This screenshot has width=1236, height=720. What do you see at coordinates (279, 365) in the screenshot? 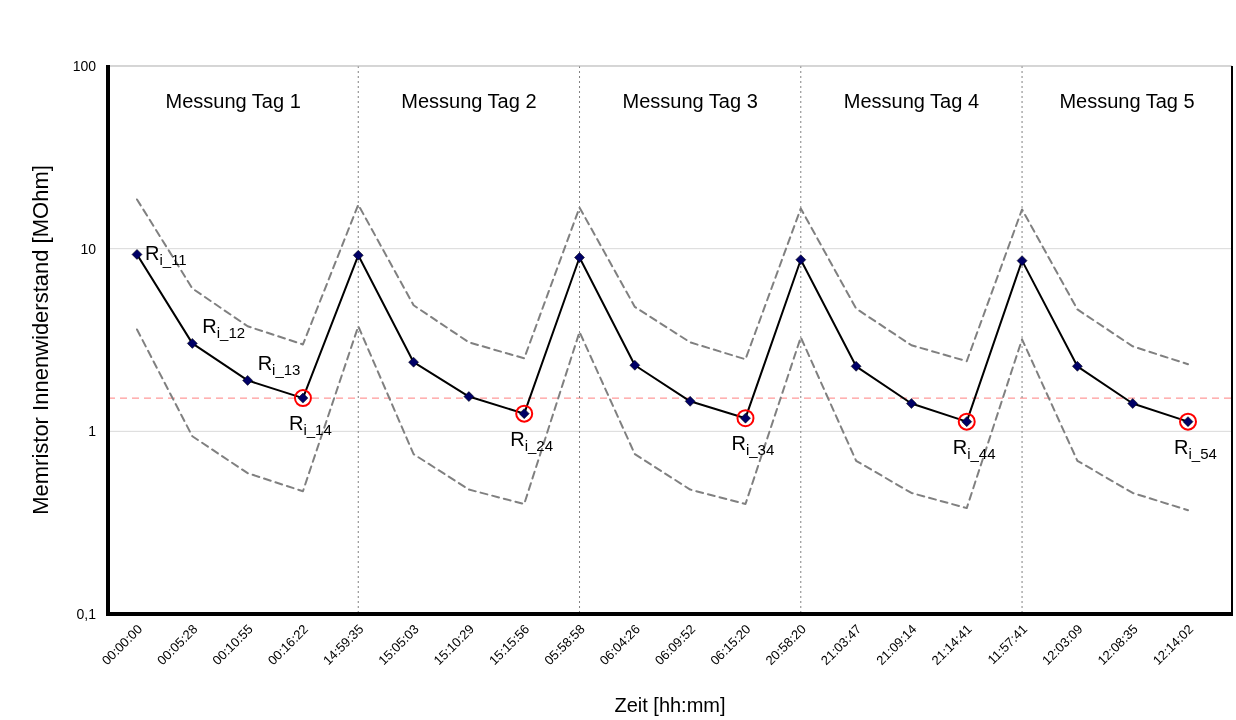
I see `annotation: R$_{i_13}$` at bounding box center [279, 365].